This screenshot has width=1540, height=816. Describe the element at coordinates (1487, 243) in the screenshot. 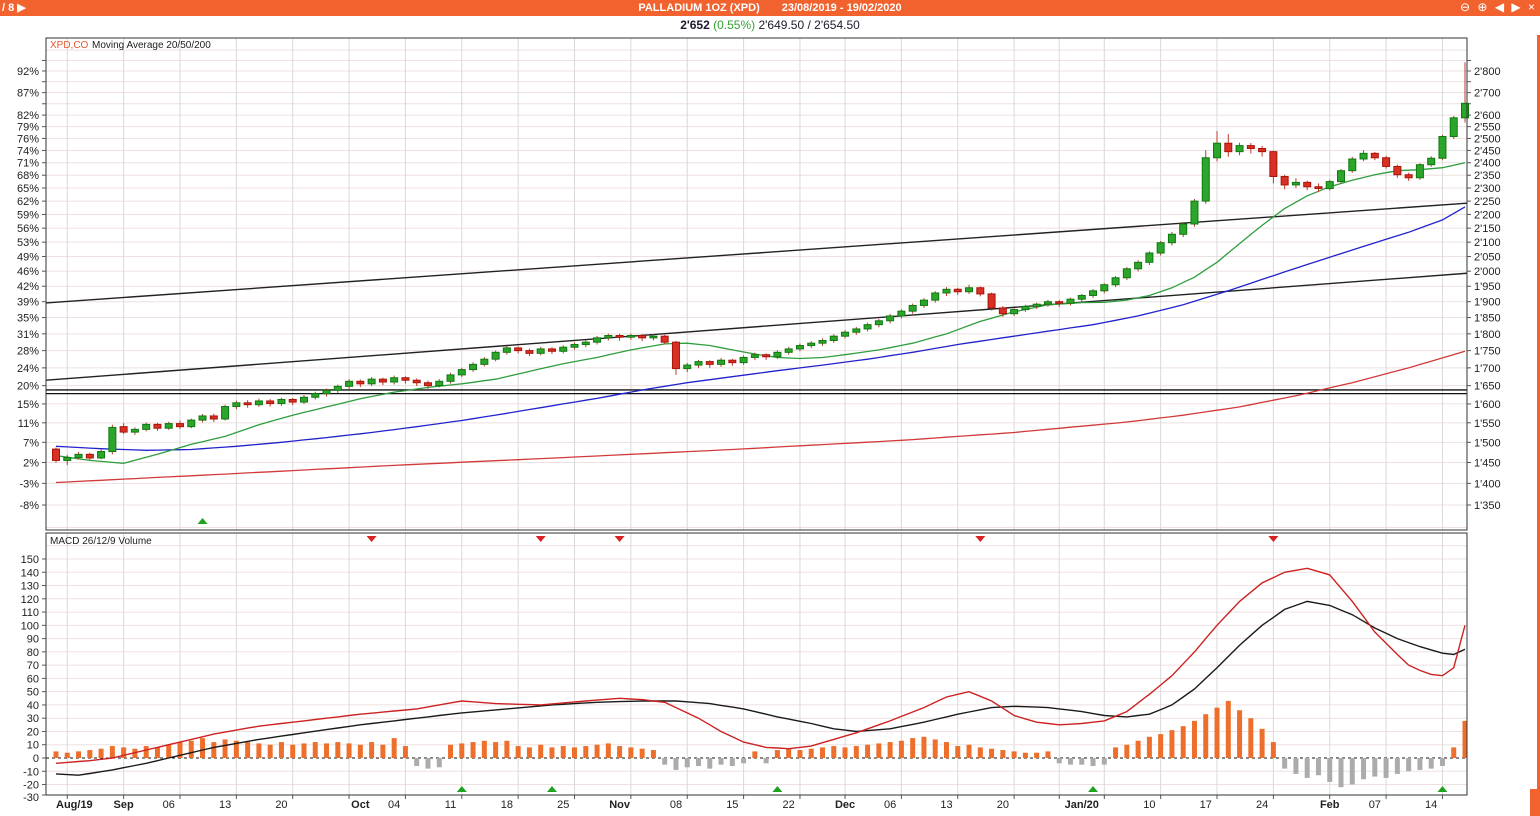

I see `price-axis-label: 2'100` at that location.